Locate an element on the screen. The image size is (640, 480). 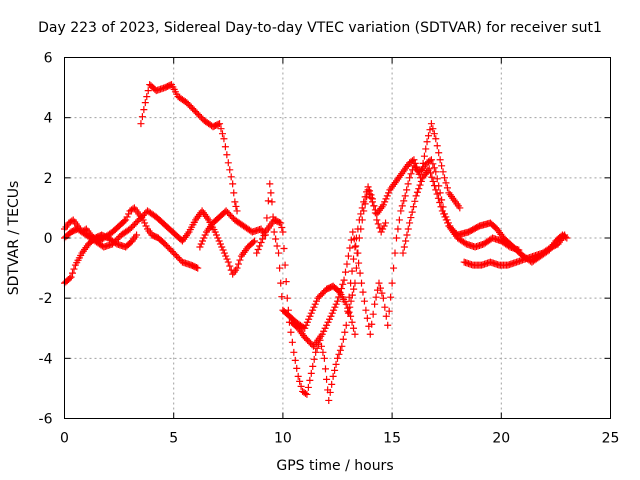
x-tick-labels: 0 5 10 15 20 25 is located at coordinates (339, 439).